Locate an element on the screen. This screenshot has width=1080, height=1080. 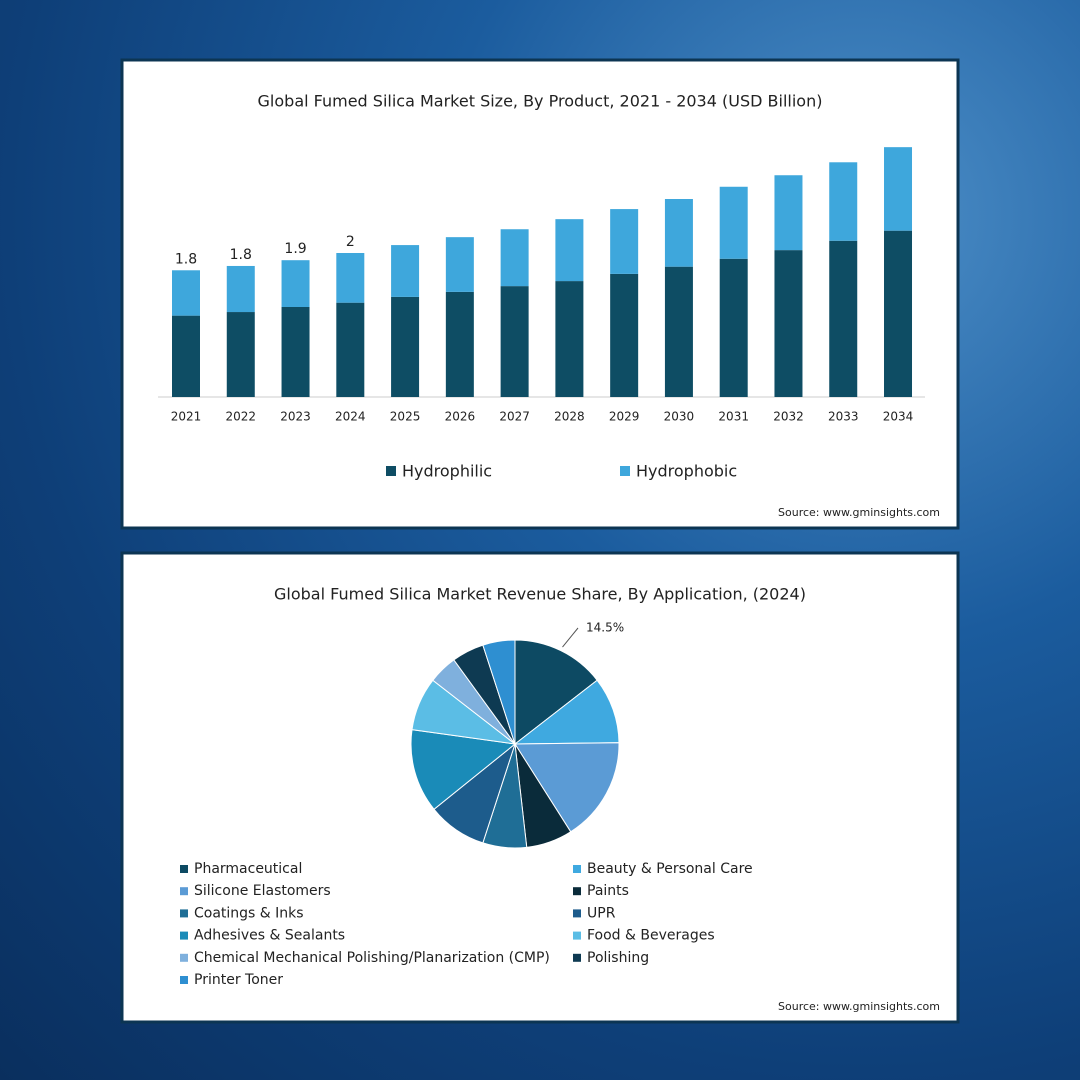
legend-label: Beauty & Personal Care is located at coordinates (670, 869).